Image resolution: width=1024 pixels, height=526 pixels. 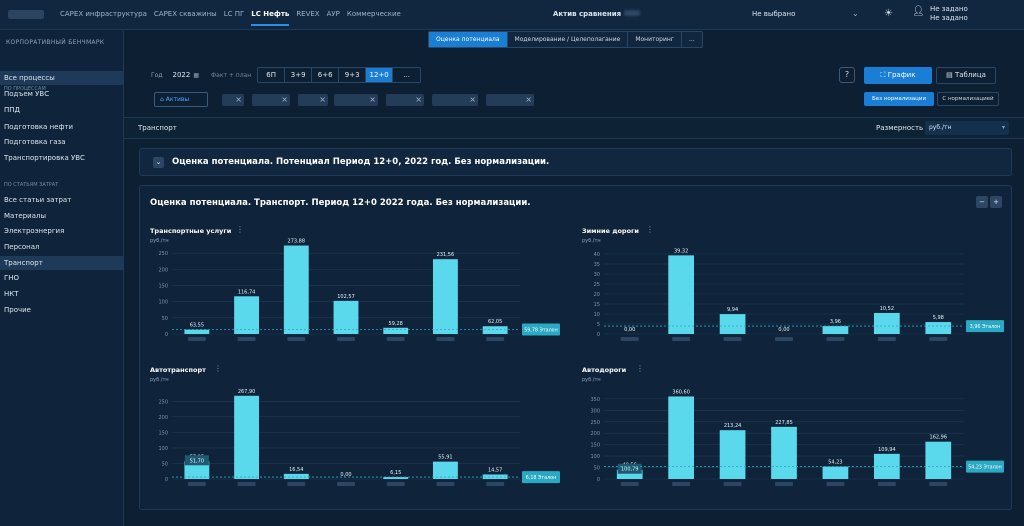 I want to click on no-normalization-button: Без нормализации, so click(x=899, y=99).